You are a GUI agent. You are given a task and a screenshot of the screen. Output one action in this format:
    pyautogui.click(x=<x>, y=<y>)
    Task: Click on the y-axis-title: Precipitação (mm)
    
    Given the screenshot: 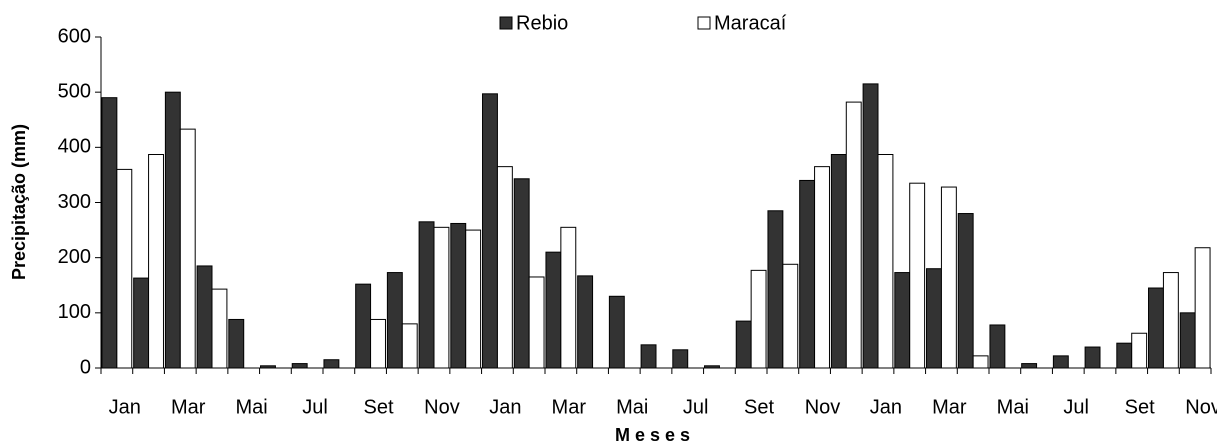 What is the action you would take?
    pyautogui.click(x=19, y=202)
    